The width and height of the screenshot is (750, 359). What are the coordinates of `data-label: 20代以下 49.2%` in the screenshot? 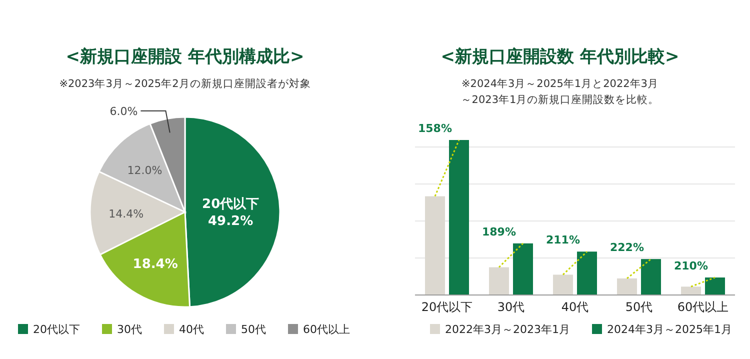 It's located at (231, 212).